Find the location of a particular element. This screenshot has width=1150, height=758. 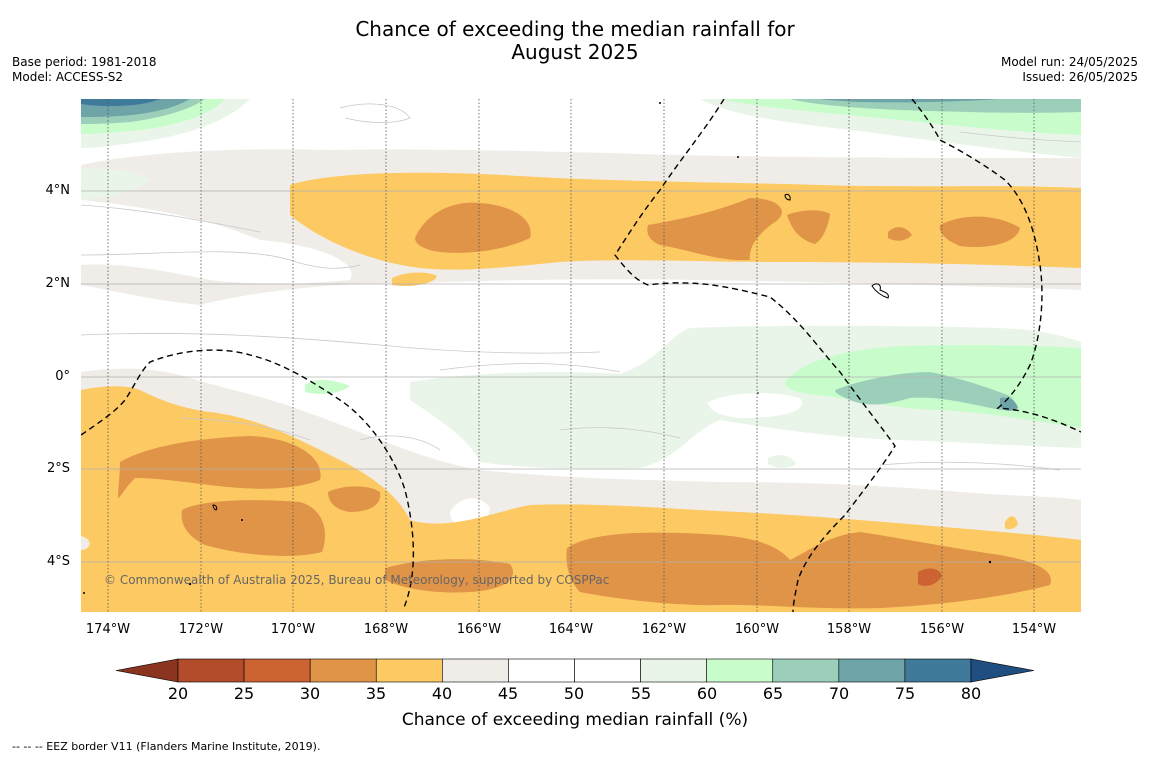

colorbar-label: Chance of exceeding median rainfall (%) is located at coordinates (575, 720).